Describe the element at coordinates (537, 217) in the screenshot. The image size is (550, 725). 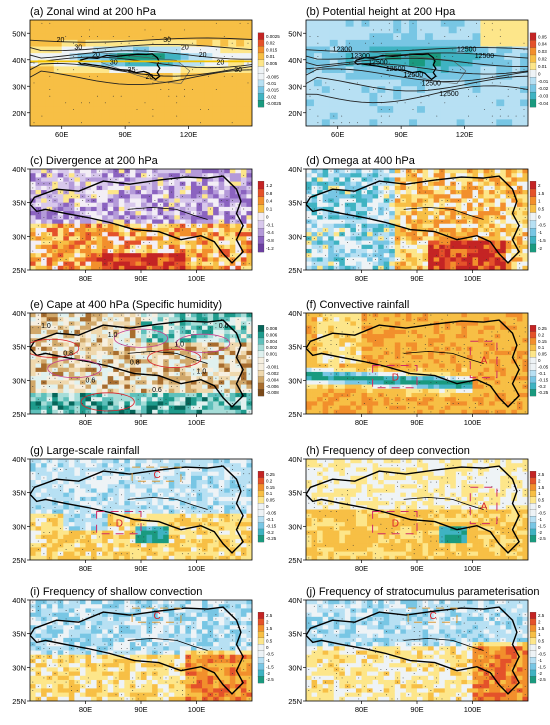
I see `colorbar: 2 1.5 1 0.5 0 -0.5 -1 -1.5 -2` at that location.